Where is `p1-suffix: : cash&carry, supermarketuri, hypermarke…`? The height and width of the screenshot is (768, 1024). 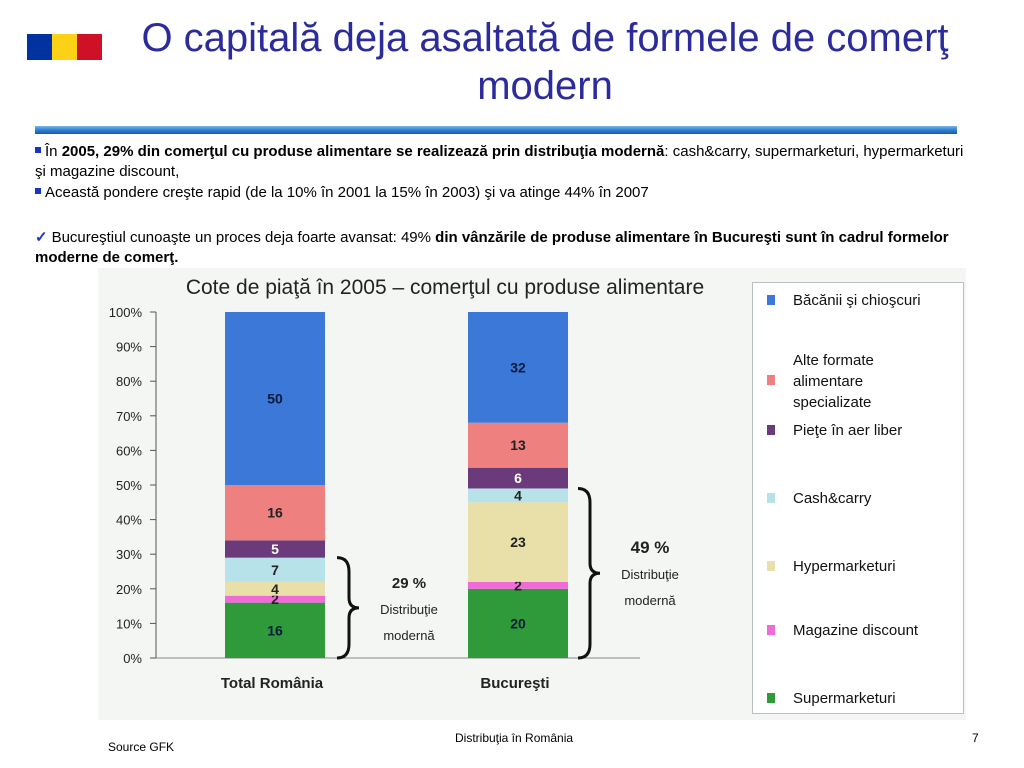 p1-suffix: : cash&carry, supermarketuri, hypermarke… is located at coordinates (499, 161).